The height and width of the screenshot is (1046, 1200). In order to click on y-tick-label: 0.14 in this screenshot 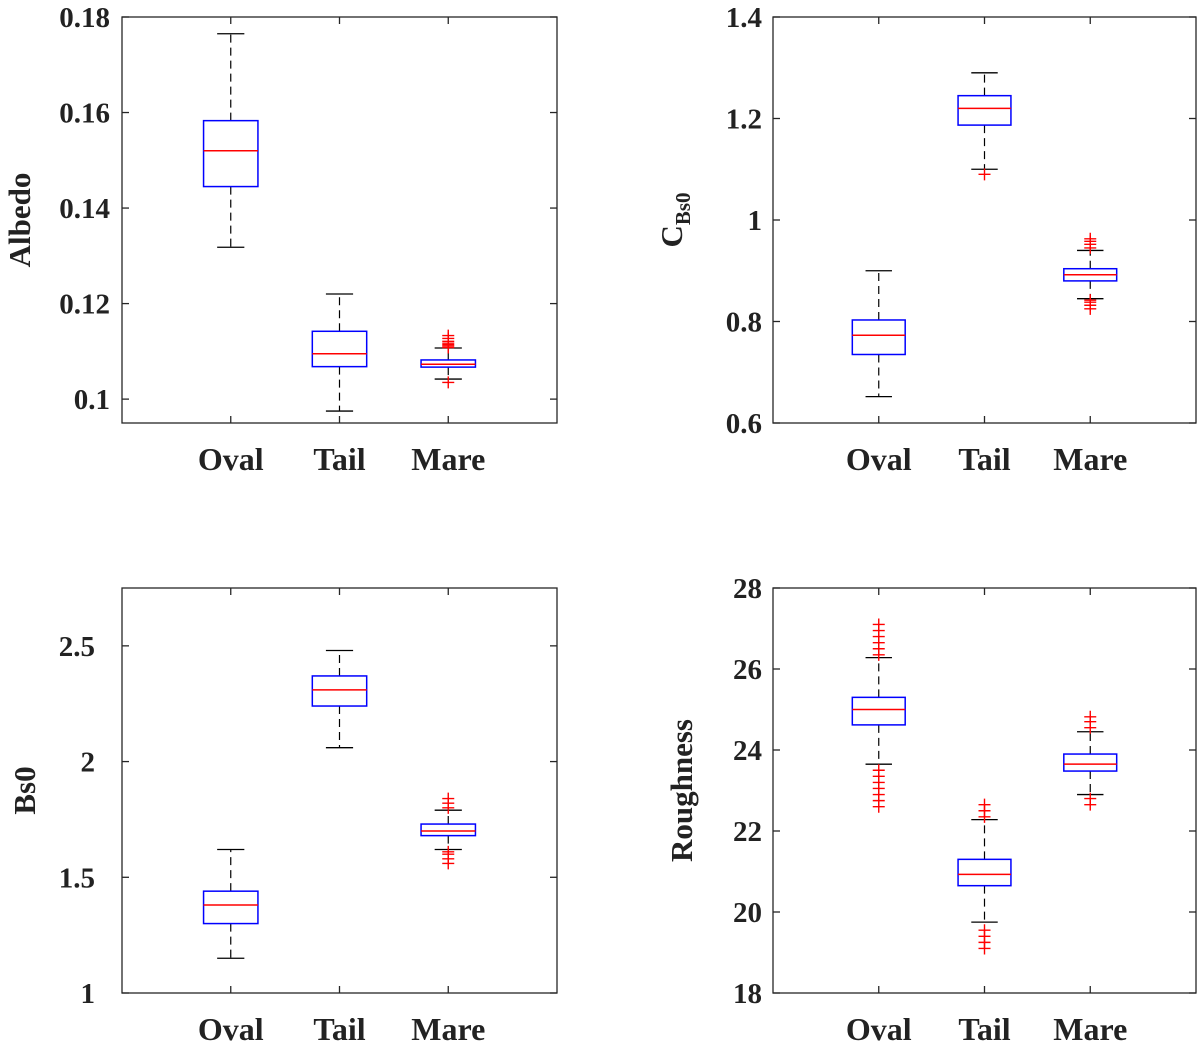, I will do `click(84, 209)`.